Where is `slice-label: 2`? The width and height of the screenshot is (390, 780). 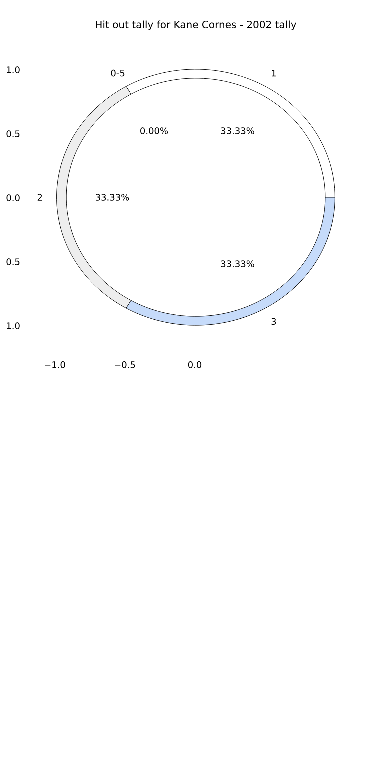 slice-label: 2 is located at coordinates (40, 197).